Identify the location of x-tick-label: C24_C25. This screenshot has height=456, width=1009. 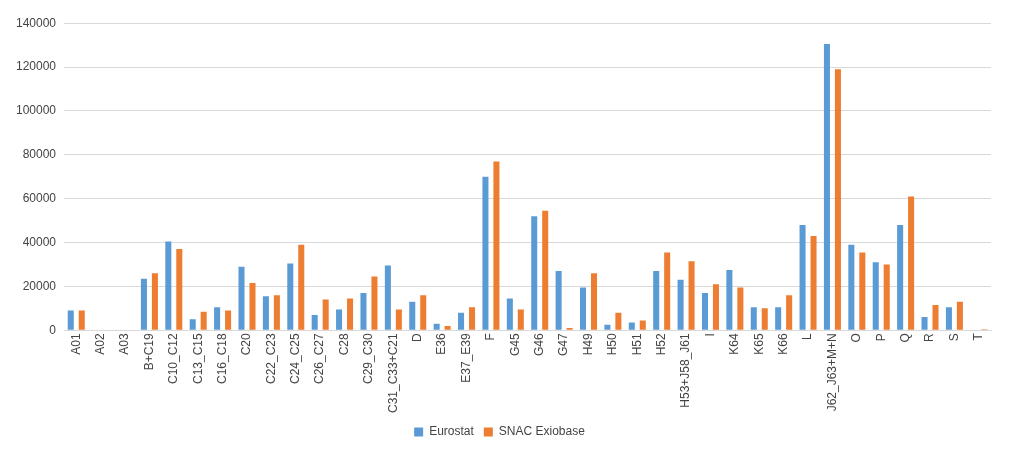
(295, 358).